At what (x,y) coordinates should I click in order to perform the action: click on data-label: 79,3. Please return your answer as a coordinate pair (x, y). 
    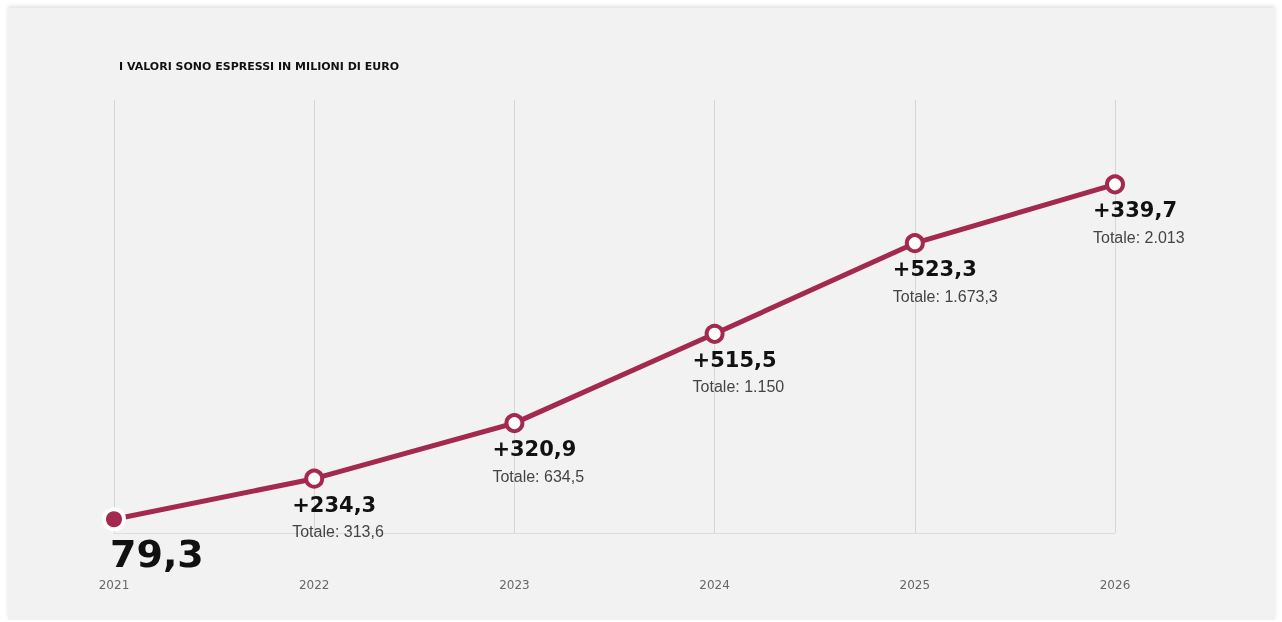
    Looking at the image, I should click on (157, 554).